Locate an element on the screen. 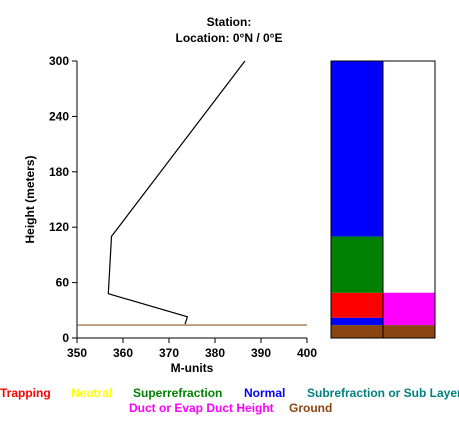  legend-neutral: Neutral is located at coordinates (91, 393).